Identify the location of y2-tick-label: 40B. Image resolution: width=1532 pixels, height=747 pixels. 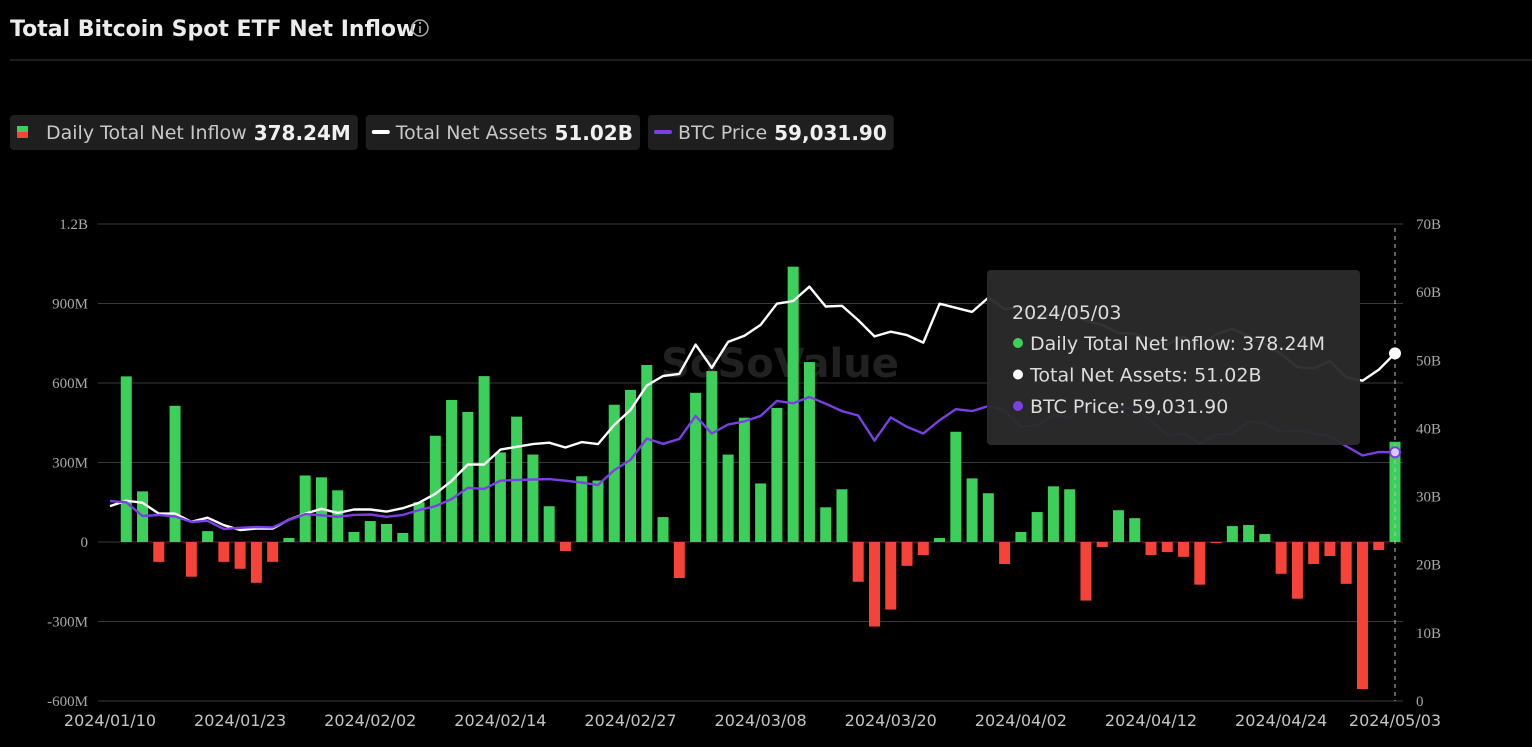
(1428, 429).